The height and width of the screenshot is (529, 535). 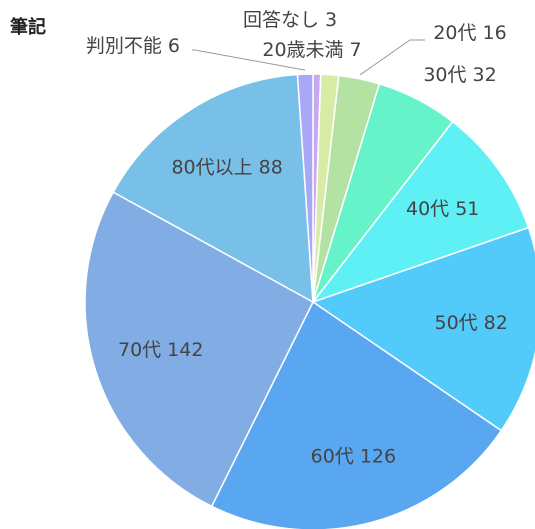 I want to click on slice-value: 32, so click(x=485, y=75).